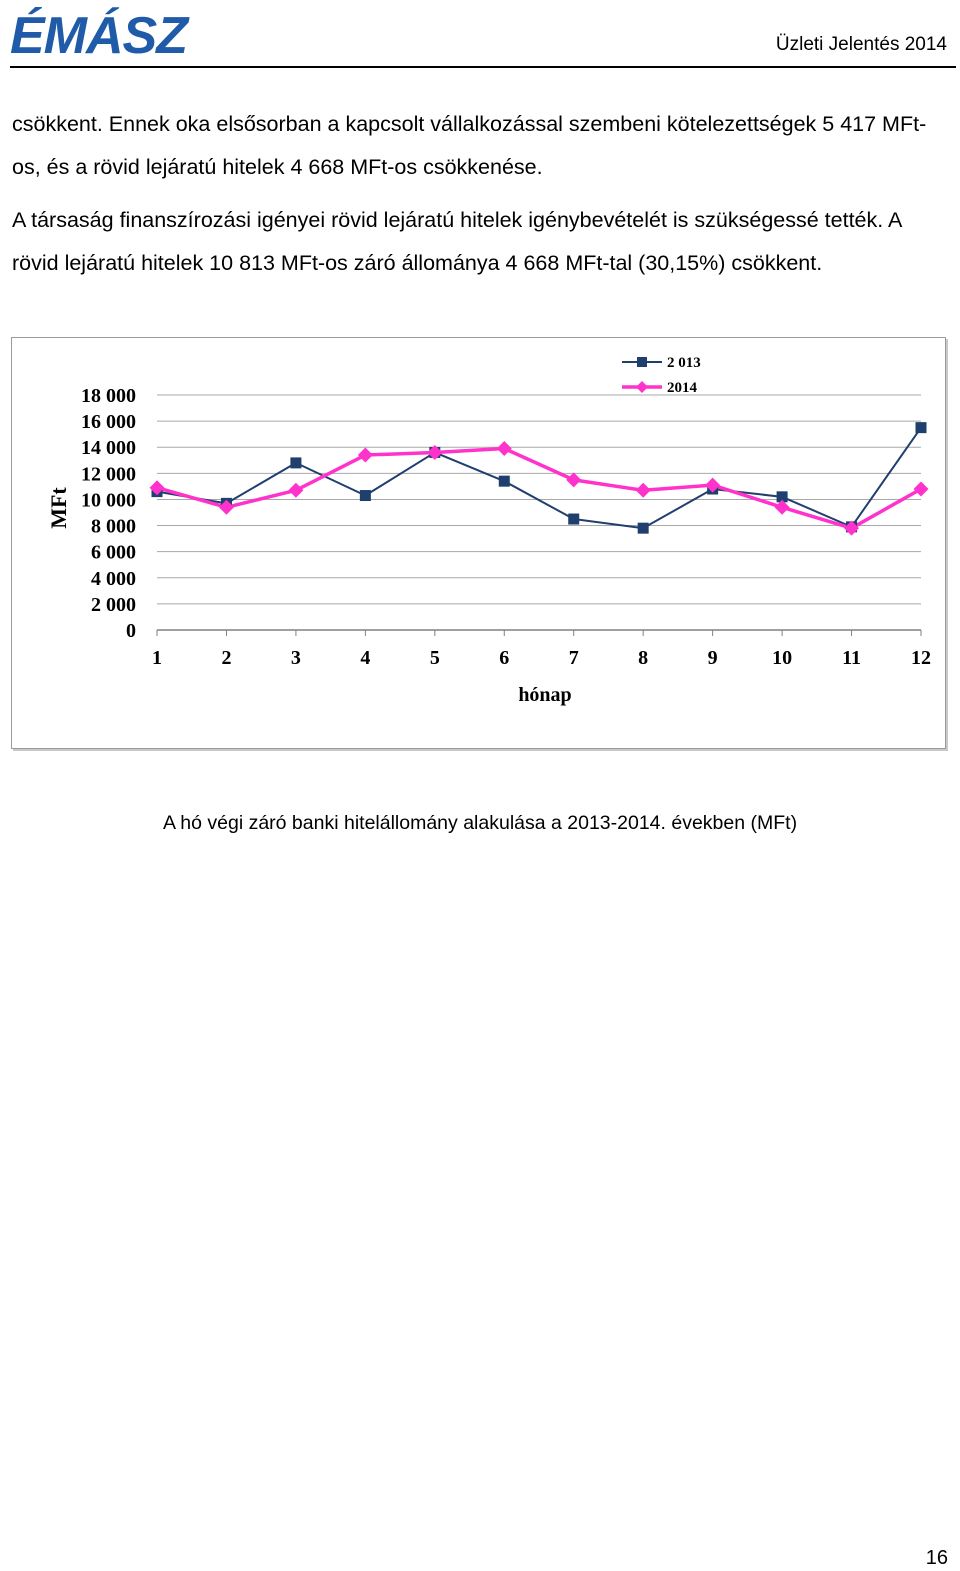  Describe the element at coordinates (851, 658) in the screenshot. I see `x-tick-label: 11` at that location.